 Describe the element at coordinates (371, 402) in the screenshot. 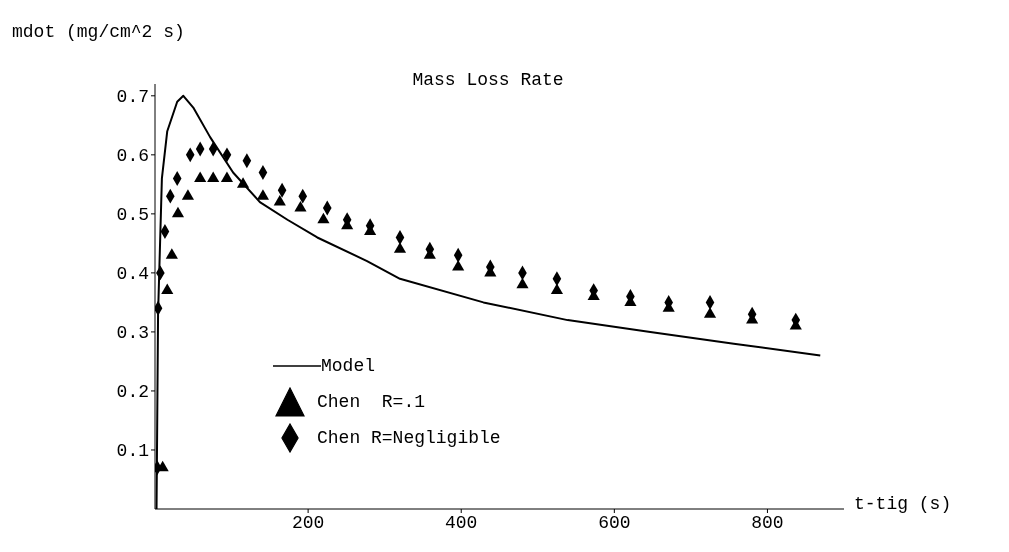

I see `legend-label: Chen R=.1` at that location.